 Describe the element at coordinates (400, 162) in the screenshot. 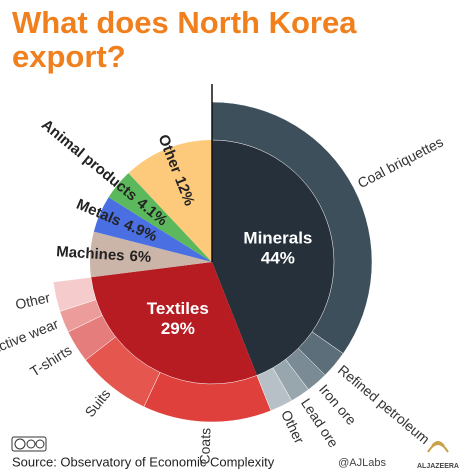

I see `sub-label: Coal briquettes` at that location.